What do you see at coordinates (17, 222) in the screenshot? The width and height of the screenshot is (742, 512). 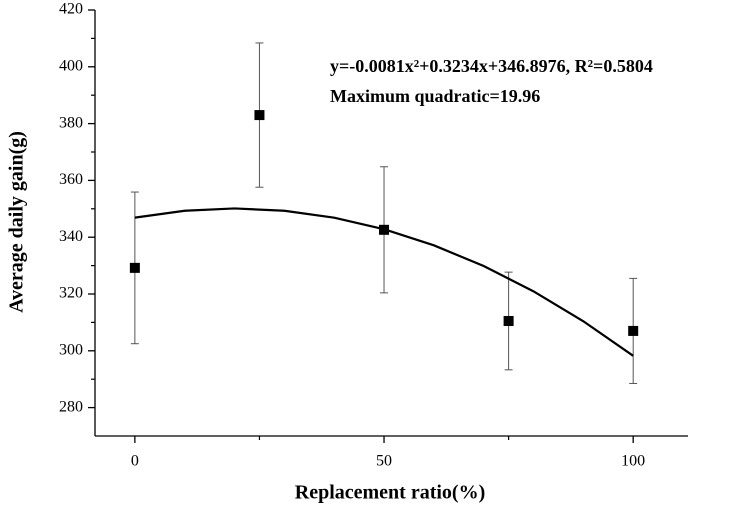 I see `y-axis-title: Average daily gain(g)` at bounding box center [17, 222].